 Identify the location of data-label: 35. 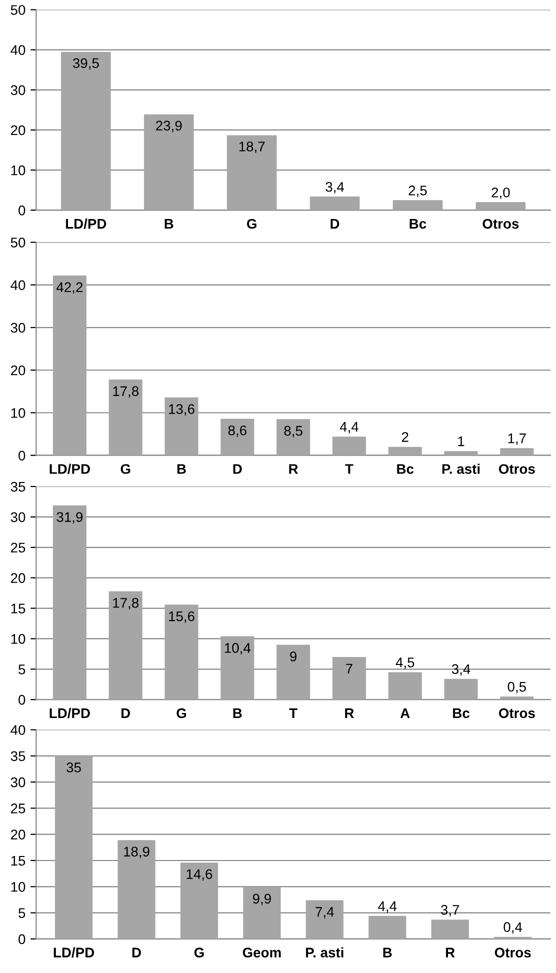
(73, 767).